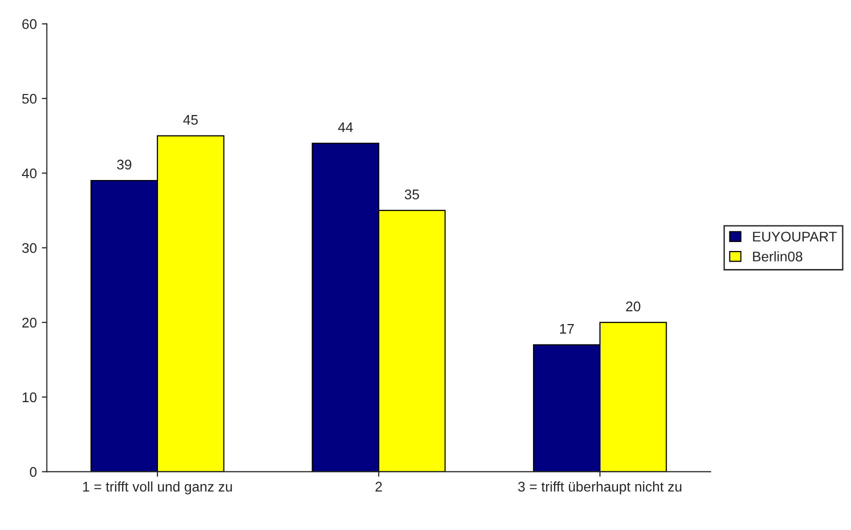  Describe the element at coordinates (33, 472) in the screenshot. I see `y-tick-label: 0` at that location.